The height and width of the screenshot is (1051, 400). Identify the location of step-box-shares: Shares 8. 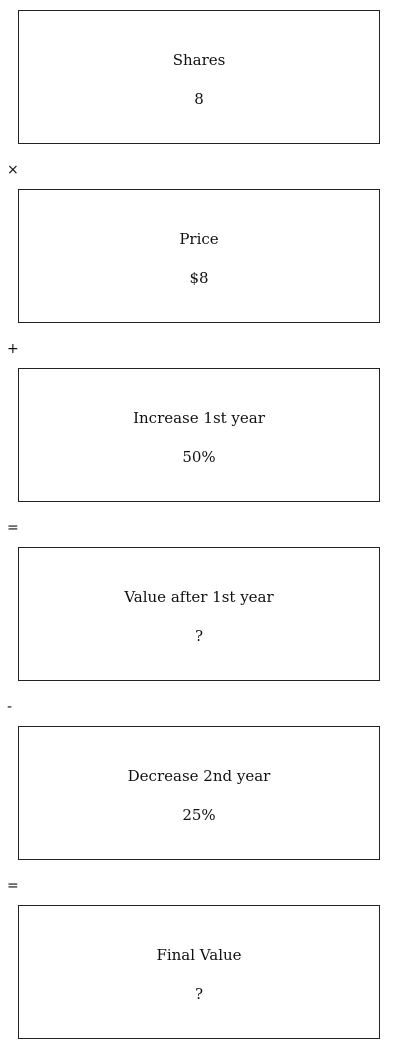
(199, 77).